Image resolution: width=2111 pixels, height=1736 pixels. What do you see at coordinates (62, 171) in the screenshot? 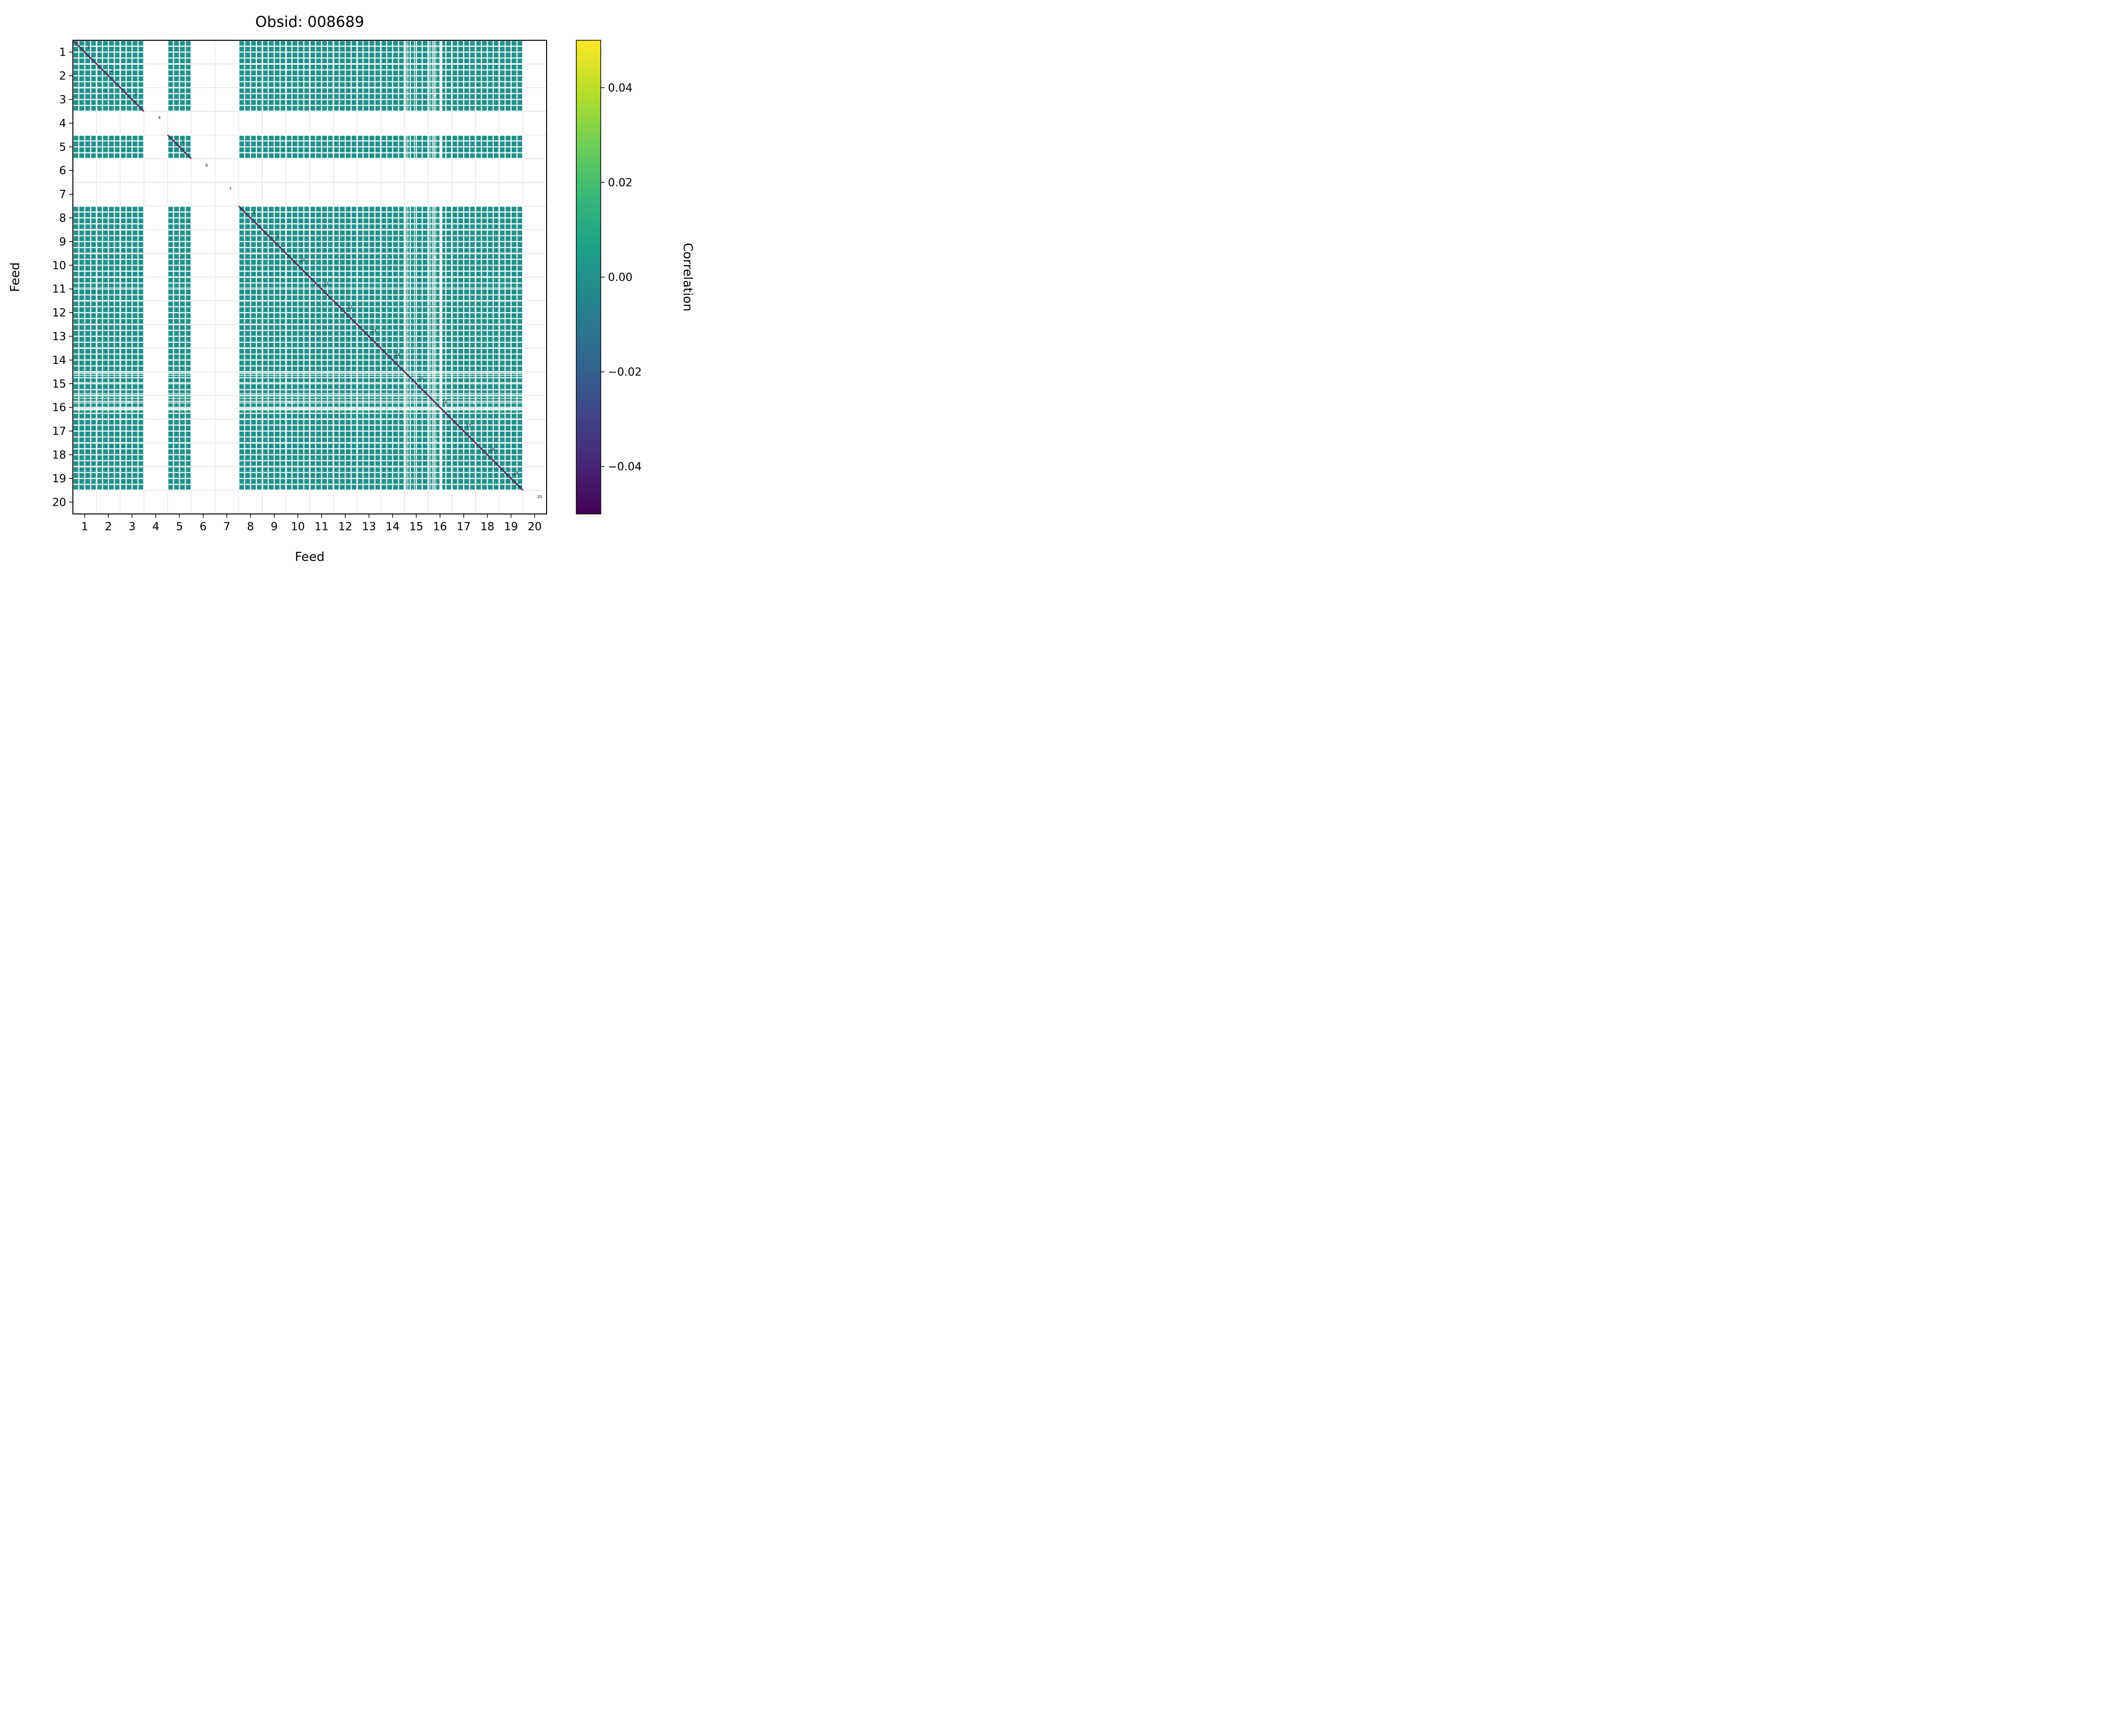
I see `y-tick-label: 6` at bounding box center [62, 171].